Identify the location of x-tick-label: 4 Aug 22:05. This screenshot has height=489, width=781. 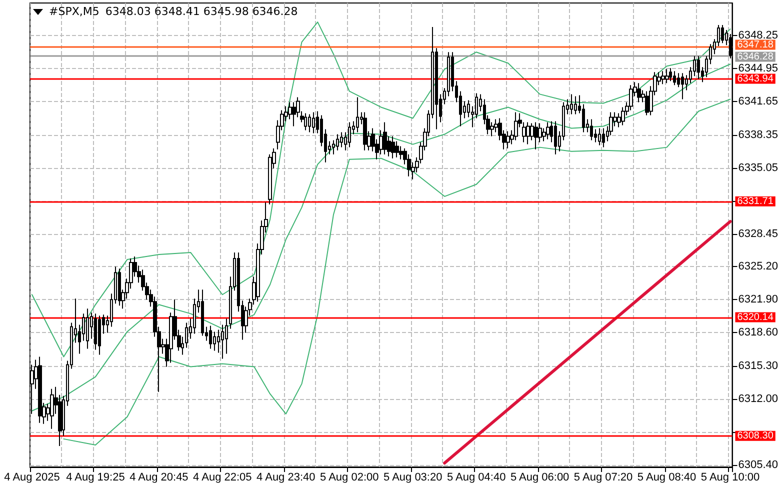
(222, 478).